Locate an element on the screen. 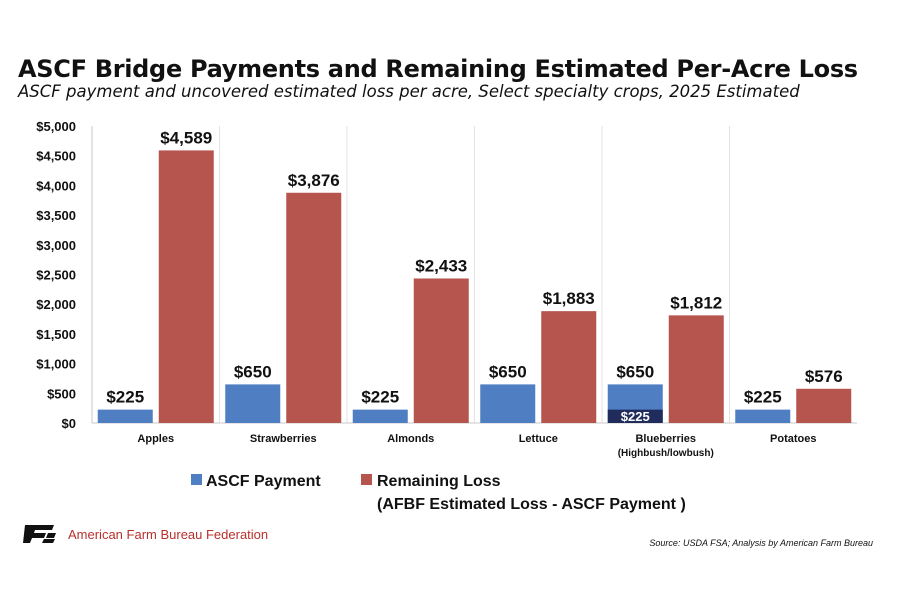  legend-label-payment: ASCF Payment is located at coordinates (263, 481).